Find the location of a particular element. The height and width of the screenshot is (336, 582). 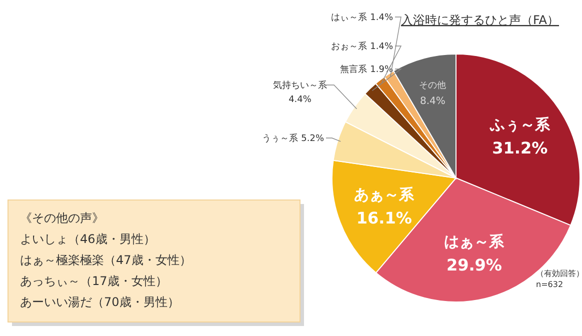

slice-label: うぅ～系 is located at coordinates (280, 138).